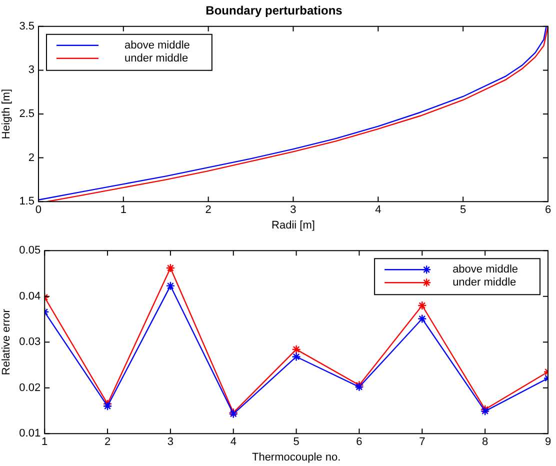 This screenshot has height=466, width=556. What do you see at coordinates (30, 296) in the screenshot?
I see `y-tick-label: 0.04` at bounding box center [30, 296].